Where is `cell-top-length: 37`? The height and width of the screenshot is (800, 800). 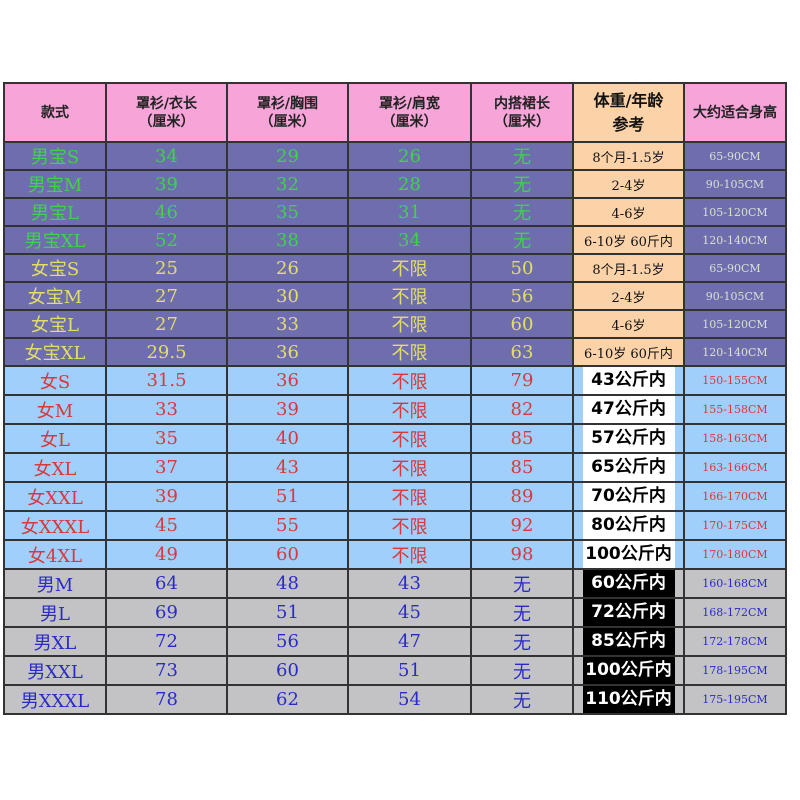
cell-top-length: 37 is located at coordinates (166, 467).